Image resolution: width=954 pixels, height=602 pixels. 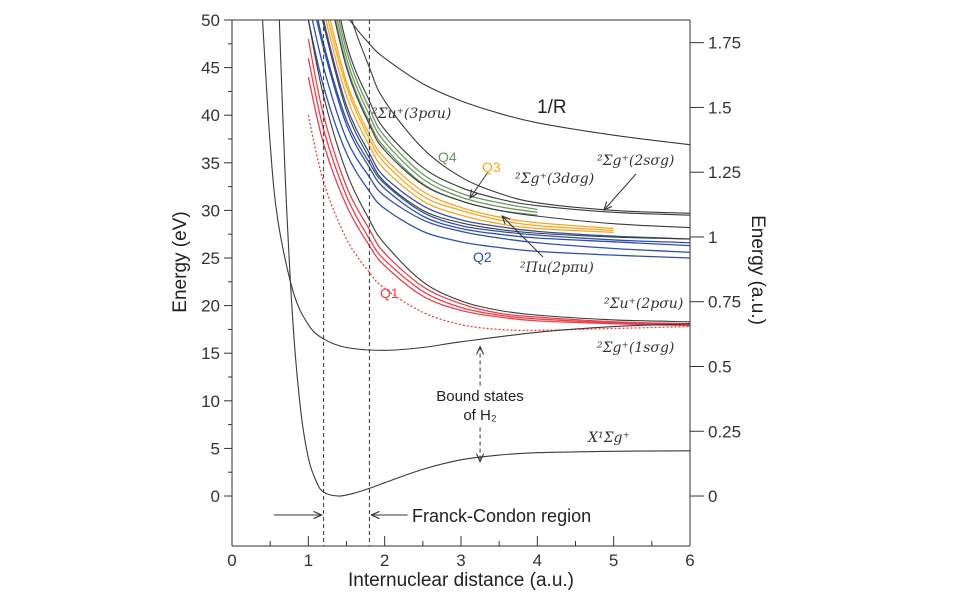 I want to click on label-2p-sigma-u: ²Σu⁺(2pσu), so click(x=643, y=304).